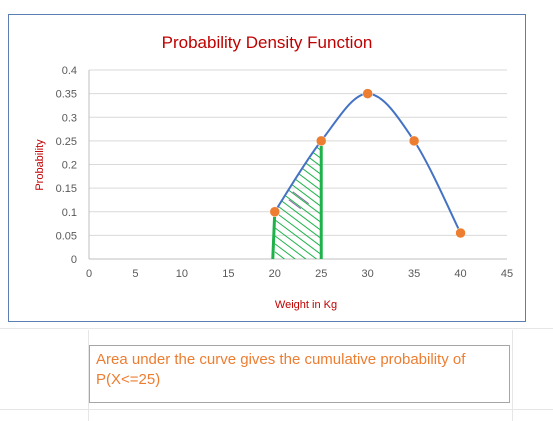 The image size is (553, 421). What do you see at coordinates (69, 71) in the screenshot?
I see `y-tick-label: 0.4` at bounding box center [69, 71].